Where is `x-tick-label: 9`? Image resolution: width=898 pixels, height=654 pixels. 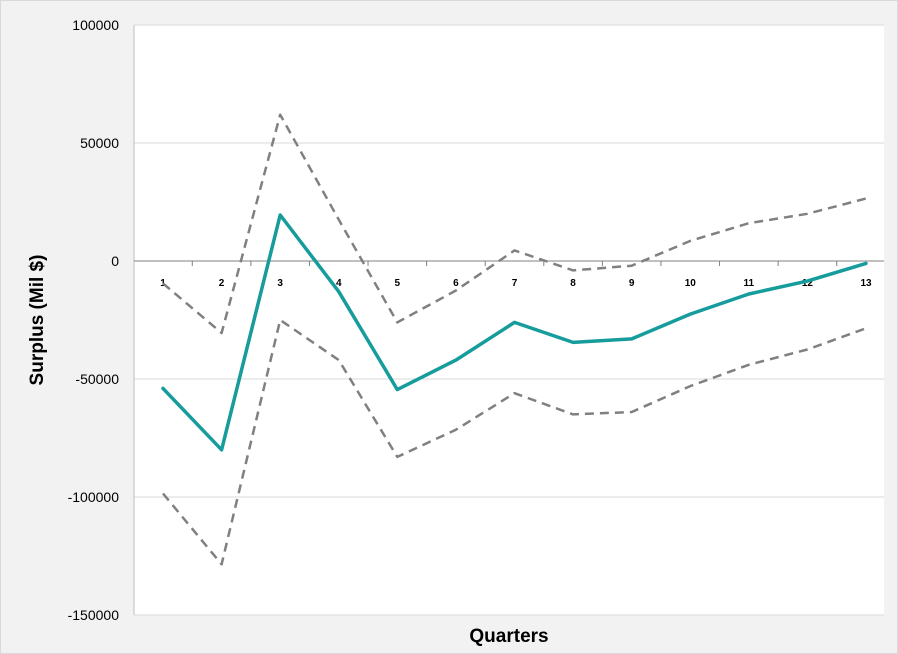 x-tick-label: 9 is located at coordinates (632, 283).